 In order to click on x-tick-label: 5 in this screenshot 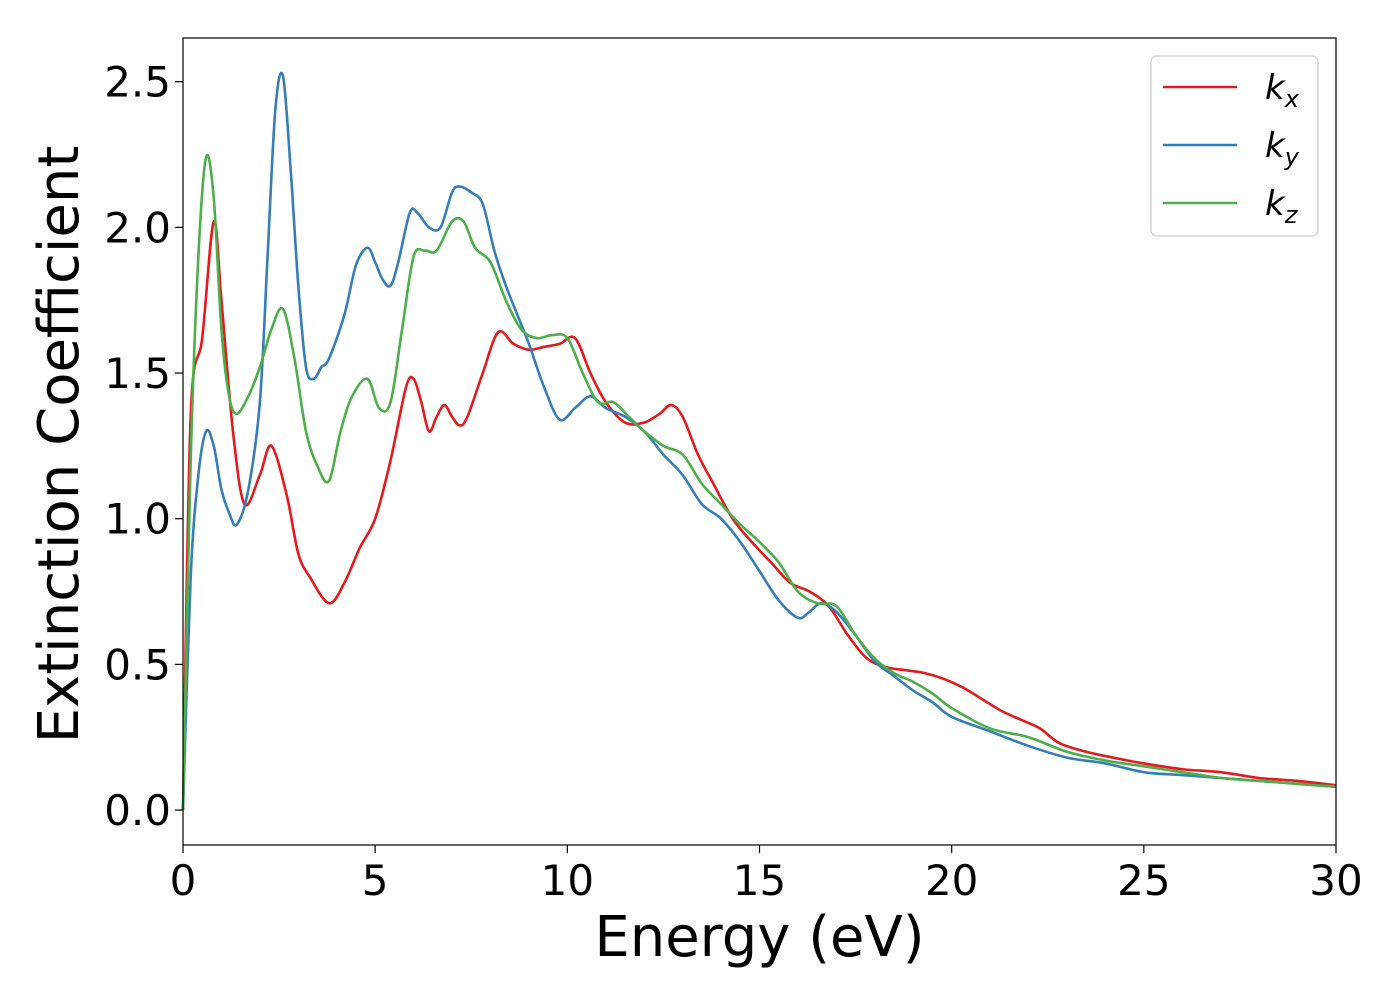, I will do `click(375, 880)`.